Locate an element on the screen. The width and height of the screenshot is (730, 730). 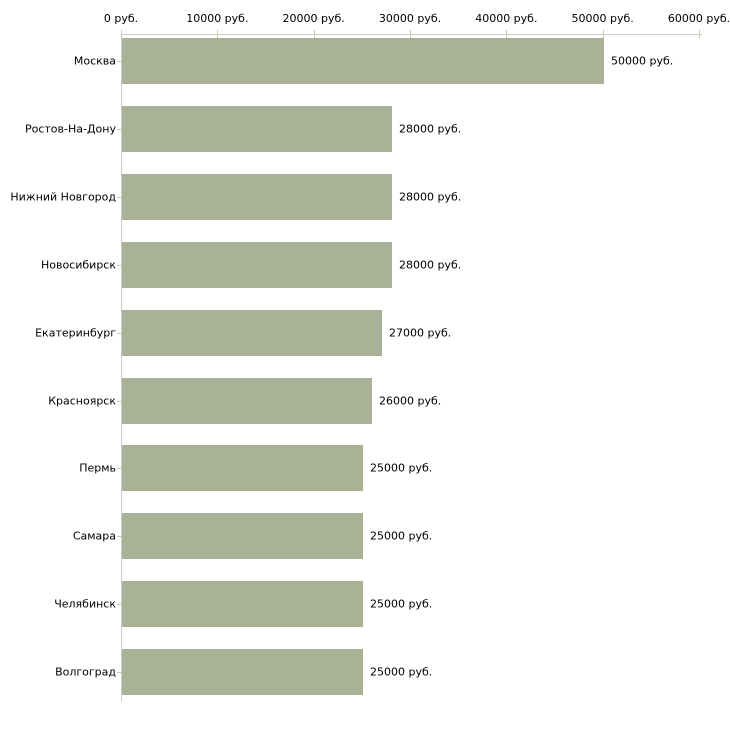
x-tick-label: 0 руб. is located at coordinates (121, 18).